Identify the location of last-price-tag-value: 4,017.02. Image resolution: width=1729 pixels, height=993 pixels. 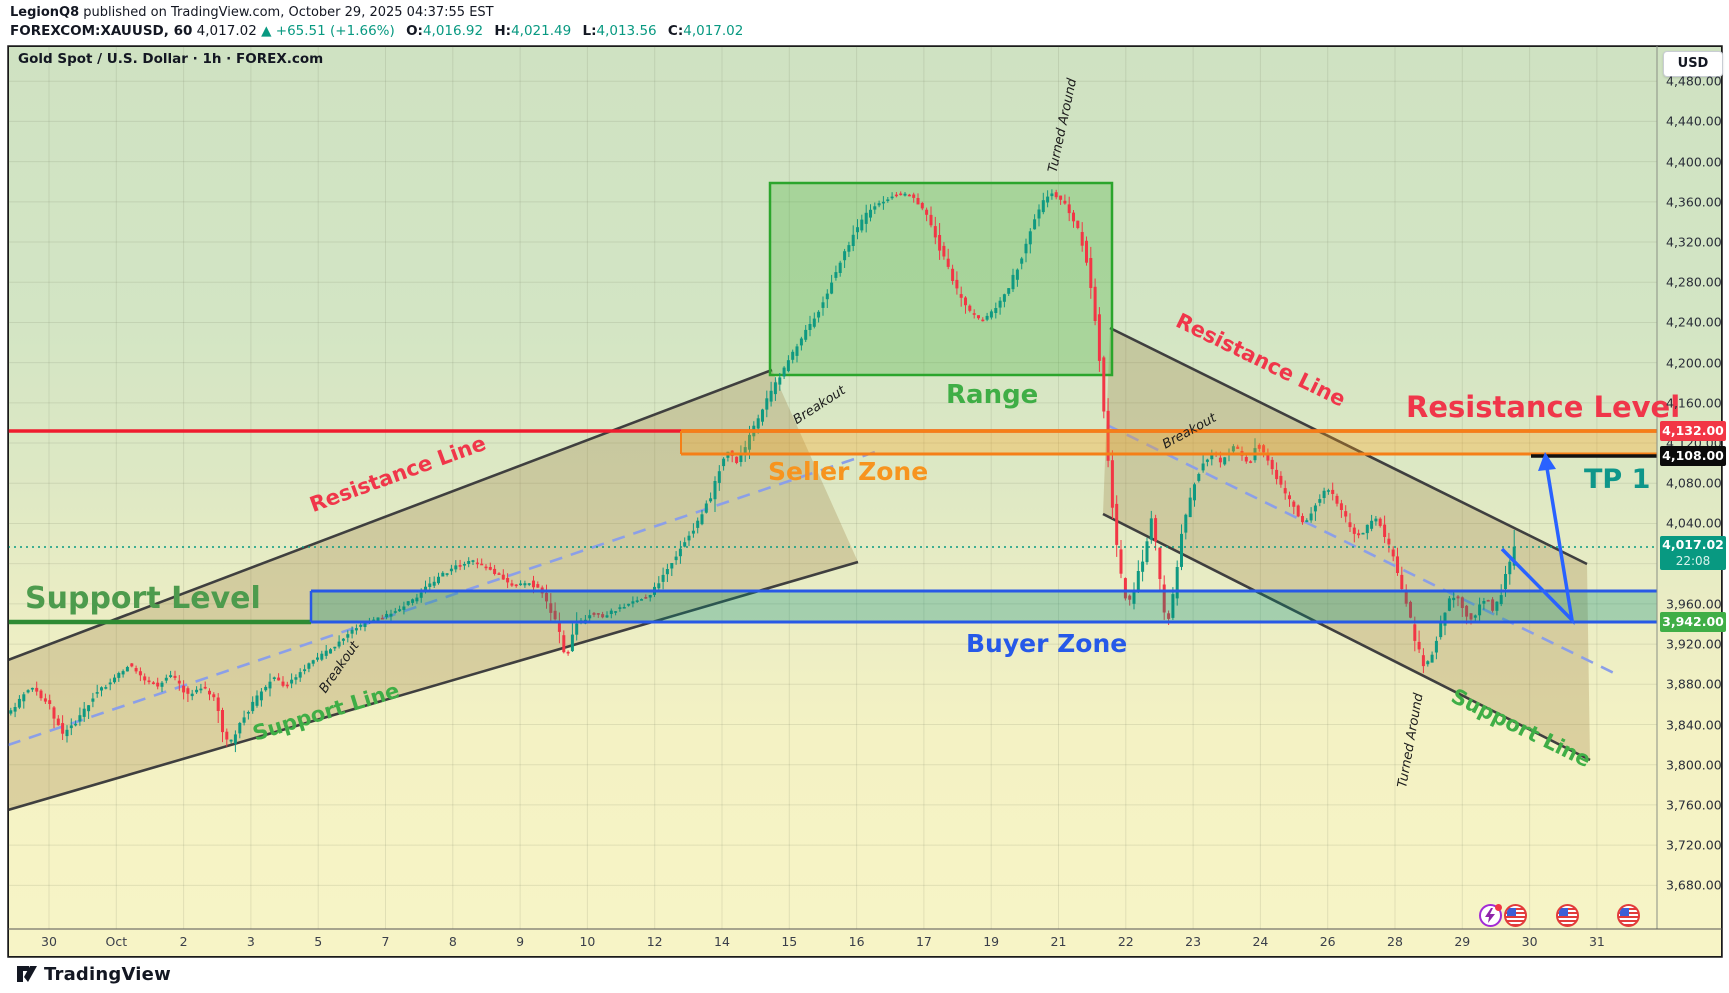
(1693, 544).